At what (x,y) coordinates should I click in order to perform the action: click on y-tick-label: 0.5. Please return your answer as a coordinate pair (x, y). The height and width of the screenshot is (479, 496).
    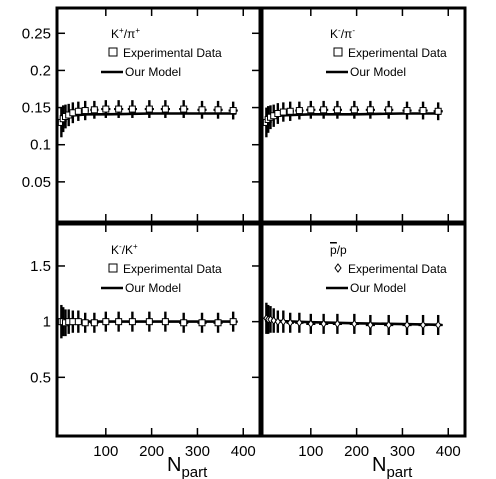
    Looking at the image, I should click on (40, 377).